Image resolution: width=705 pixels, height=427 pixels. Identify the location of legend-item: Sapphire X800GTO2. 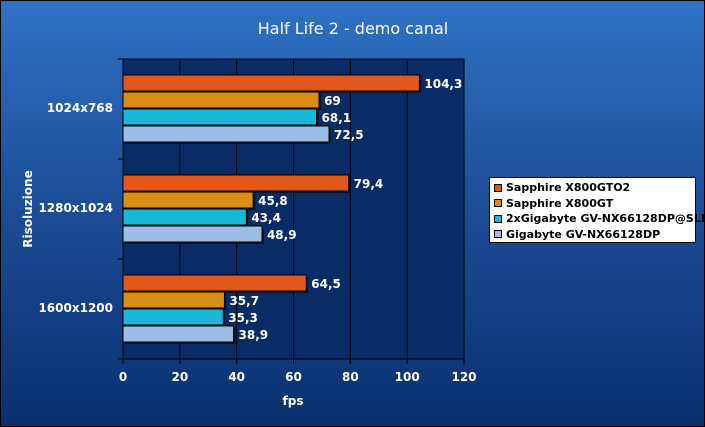
(592, 188).